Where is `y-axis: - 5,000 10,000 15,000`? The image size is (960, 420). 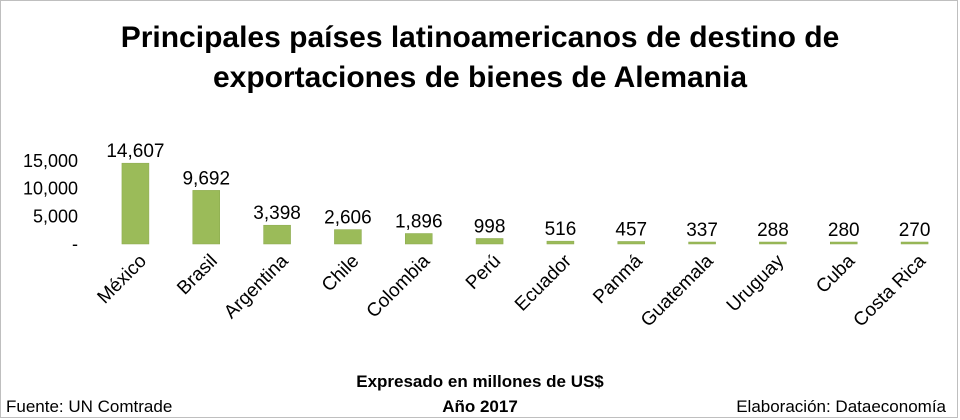
y-axis: - 5,000 10,000 15,000 is located at coordinates (50, 202).